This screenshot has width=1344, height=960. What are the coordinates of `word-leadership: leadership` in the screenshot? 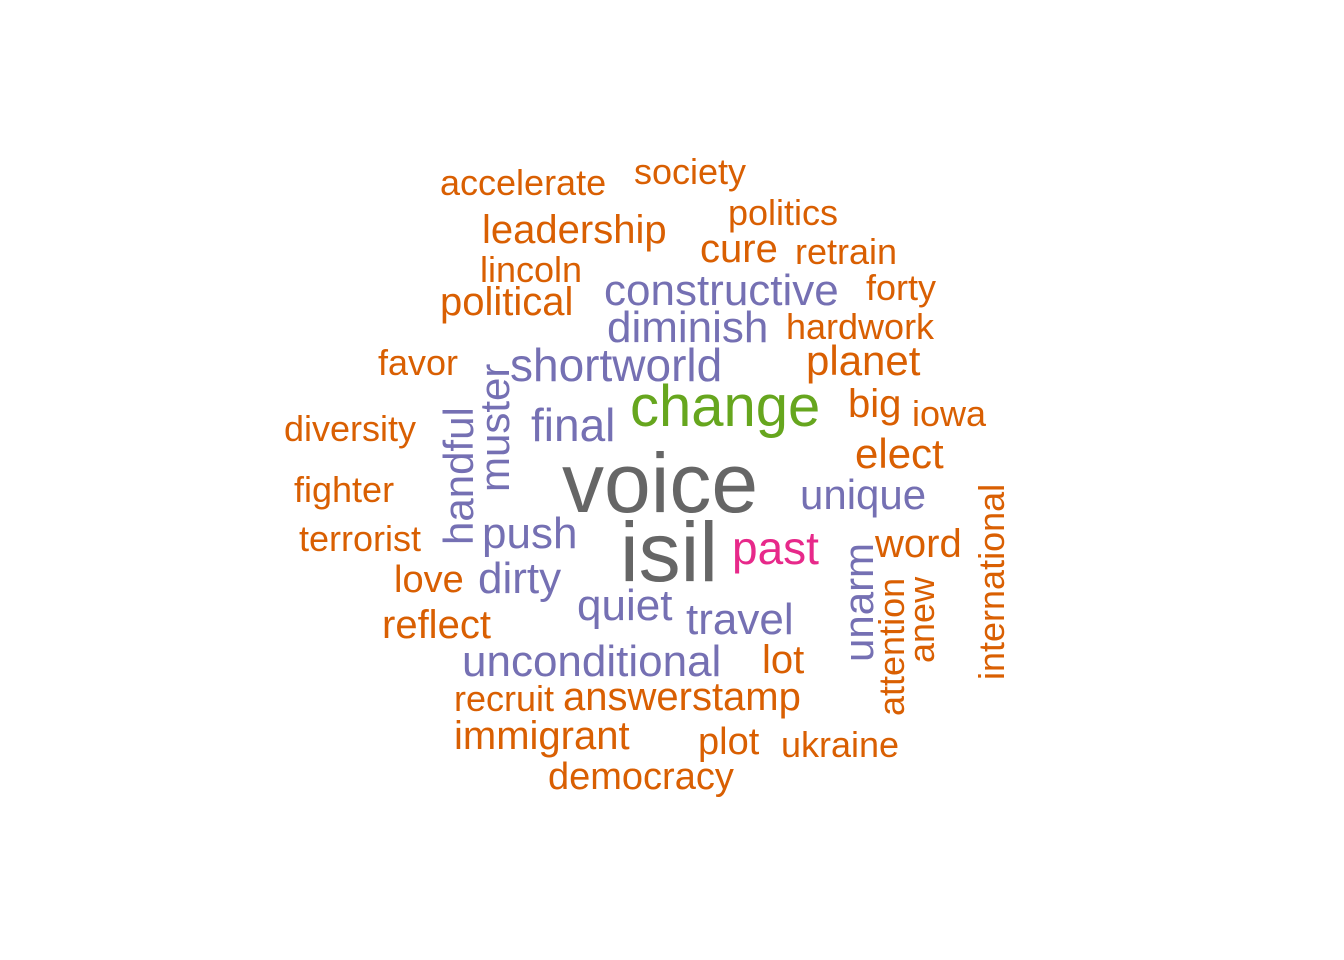 It's located at (574, 230).